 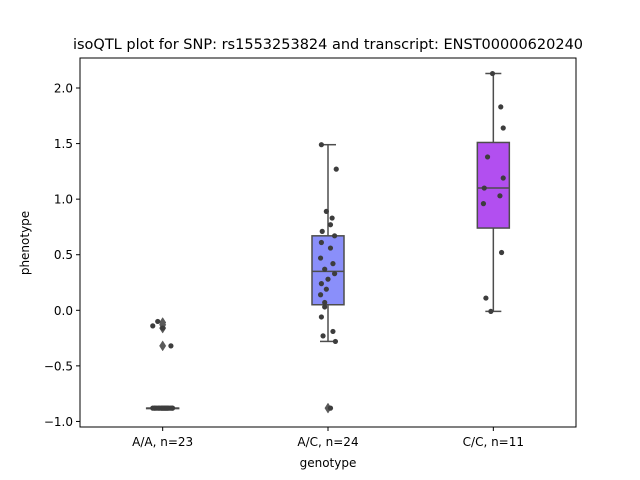 What do you see at coordinates (58, 366) in the screenshot?
I see `y-tick-label: −0.5` at bounding box center [58, 366].